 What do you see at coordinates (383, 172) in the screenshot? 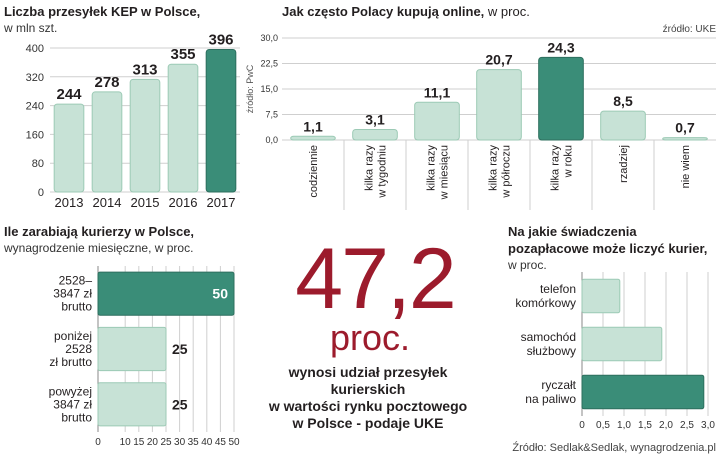
I see `online-category-label: w tygodniu` at bounding box center [383, 172].